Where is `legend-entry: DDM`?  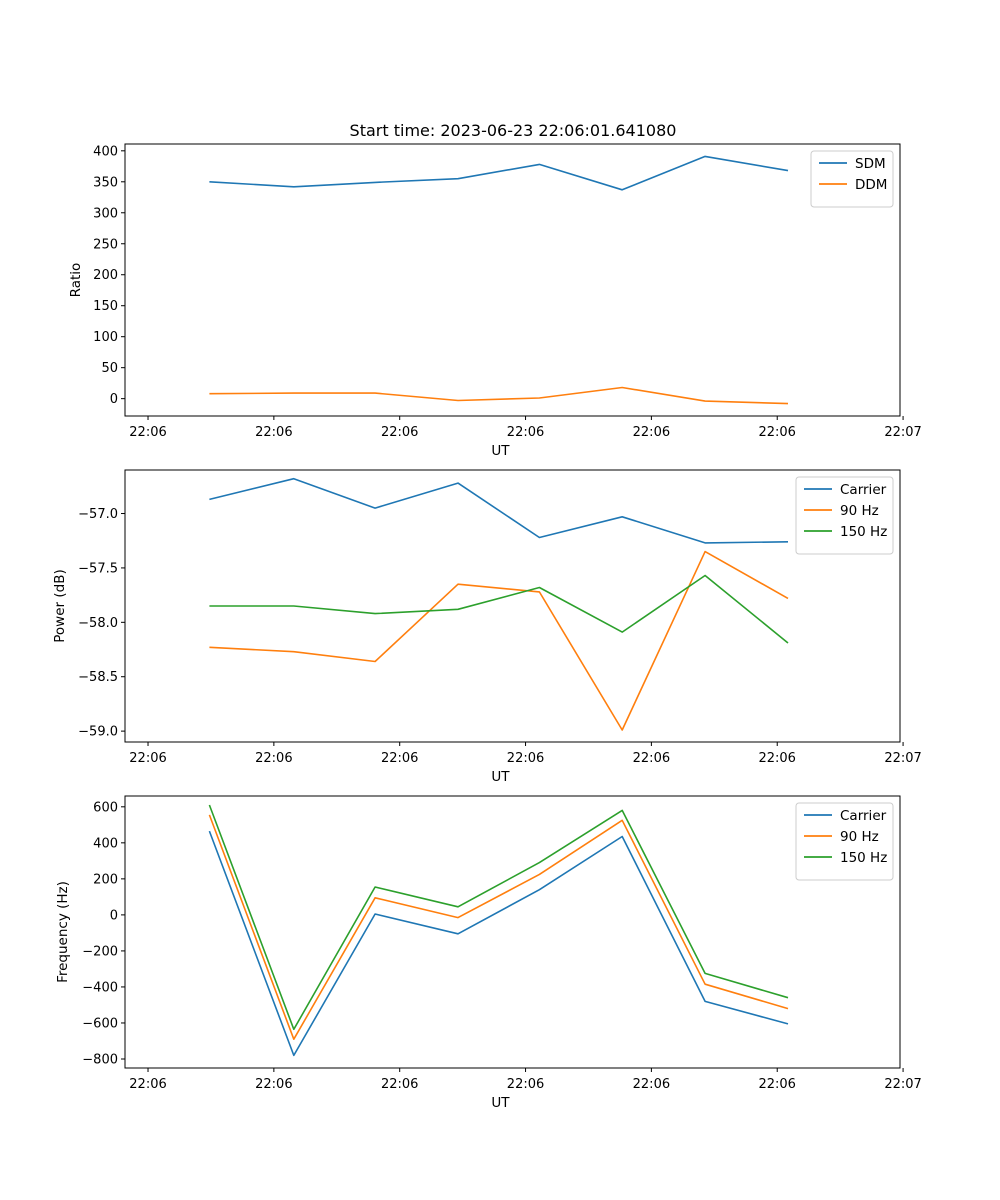 legend-entry: DDM is located at coordinates (871, 185).